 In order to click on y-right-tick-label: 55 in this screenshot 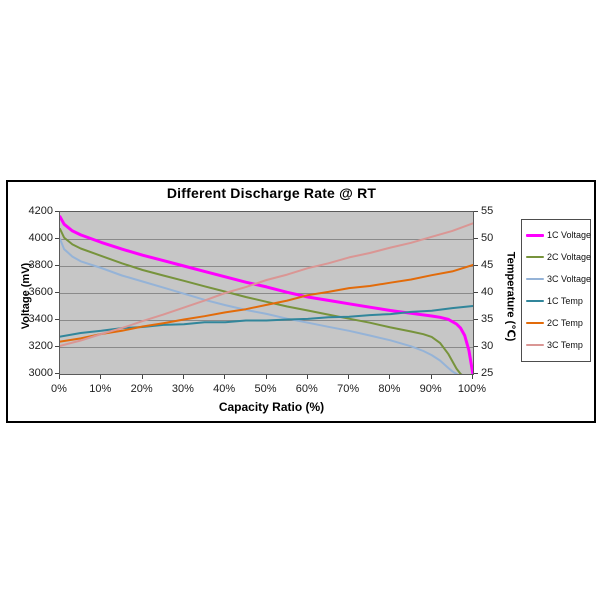, I will do `click(487, 211)`.